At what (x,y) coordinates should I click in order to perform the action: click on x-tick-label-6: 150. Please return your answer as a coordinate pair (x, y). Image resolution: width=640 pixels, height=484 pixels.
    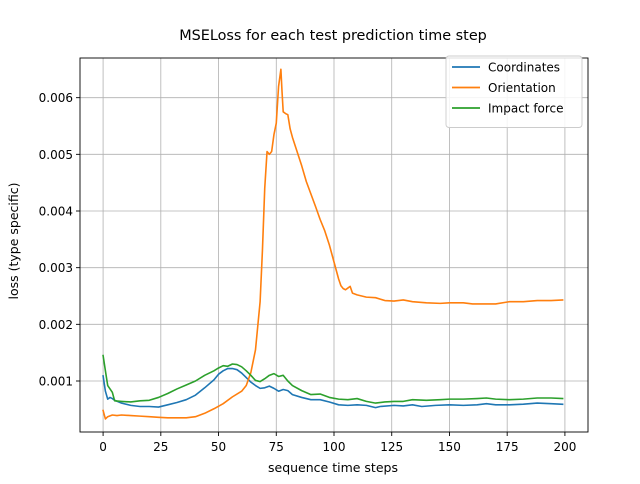
    Looking at the image, I should click on (449, 447).